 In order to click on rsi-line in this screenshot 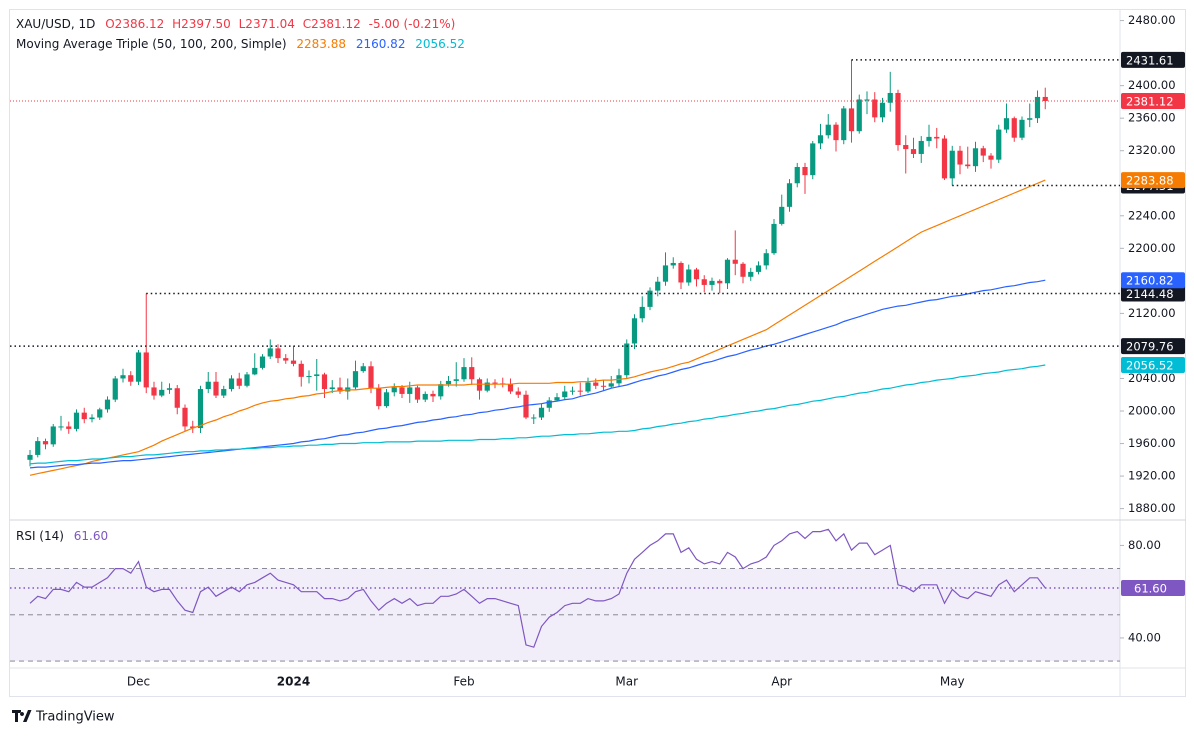, I will do `click(537, 588)`.